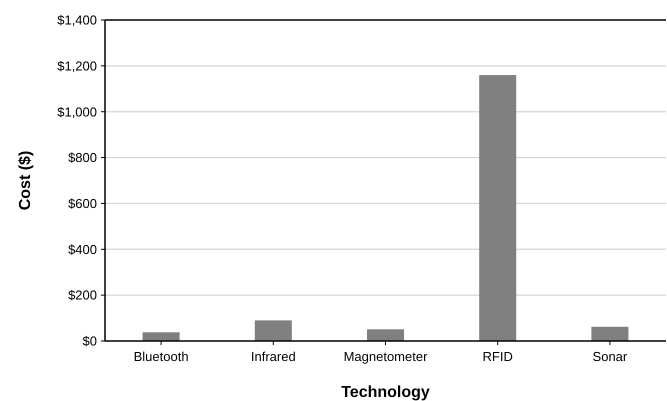 The width and height of the screenshot is (667, 401). Describe the element at coordinates (82, 203) in the screenshot. I see `y-tick-label: $600` at that location.